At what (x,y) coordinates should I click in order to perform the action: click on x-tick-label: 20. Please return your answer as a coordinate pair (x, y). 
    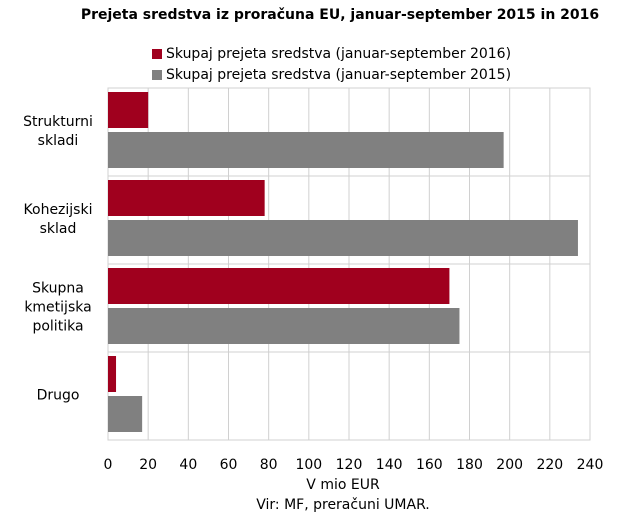
    Looking at the image, I should click on (148, 465).